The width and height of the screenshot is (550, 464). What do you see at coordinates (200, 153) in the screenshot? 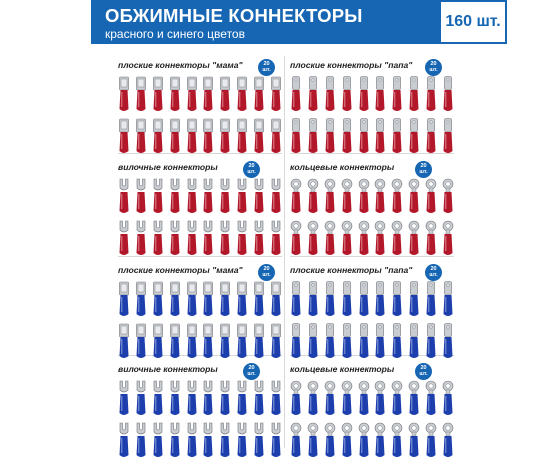
I see `row-divider` at bounding box center [200, 153].